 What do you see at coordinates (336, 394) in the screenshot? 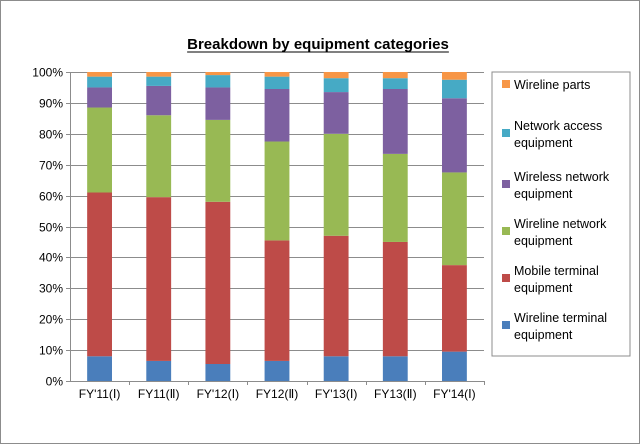
I see `x-tick-label: FY'13(Ⅰ)` at bounding box center [336, 394].